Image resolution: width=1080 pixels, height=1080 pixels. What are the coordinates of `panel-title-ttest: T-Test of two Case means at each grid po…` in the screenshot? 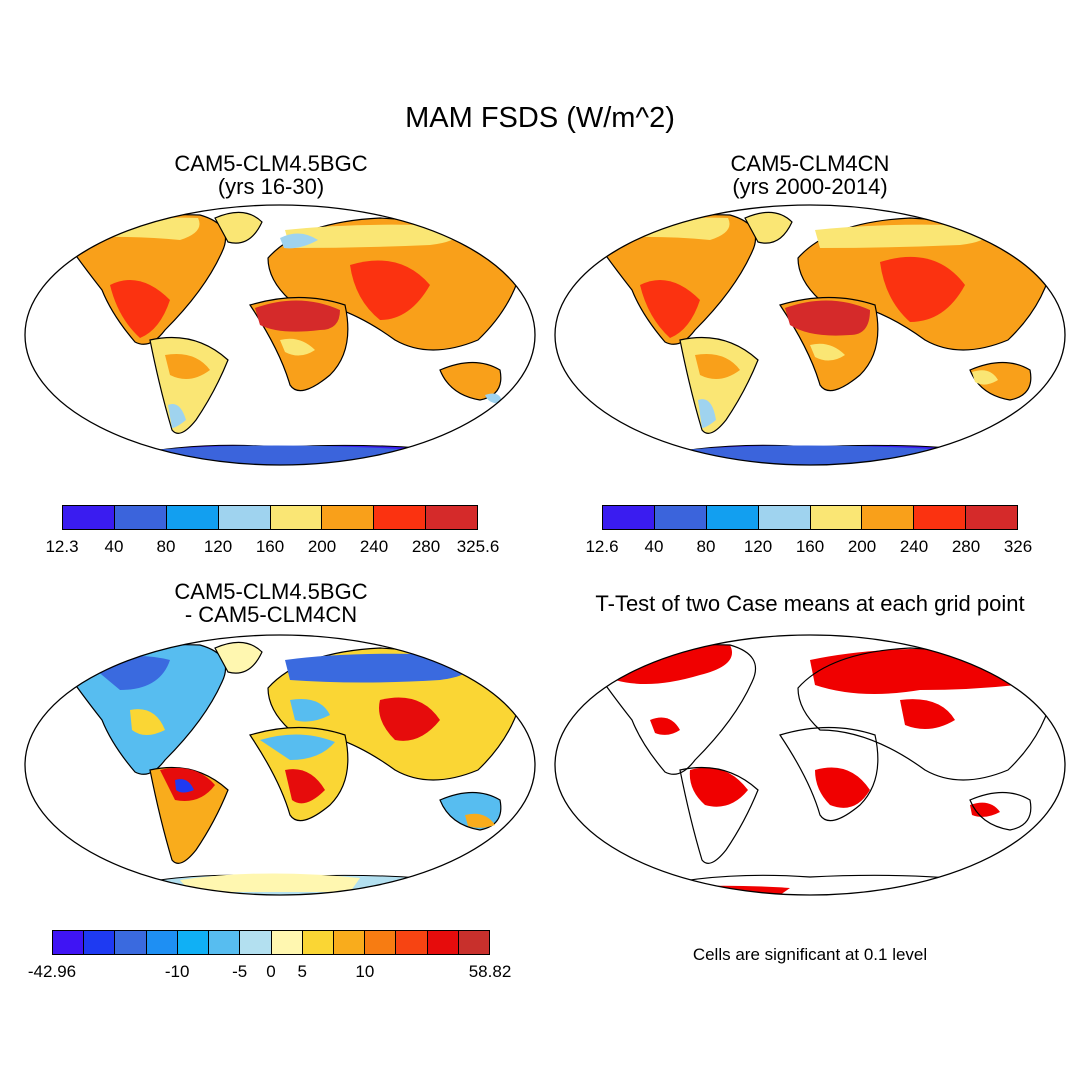 It's located at (810, 603).